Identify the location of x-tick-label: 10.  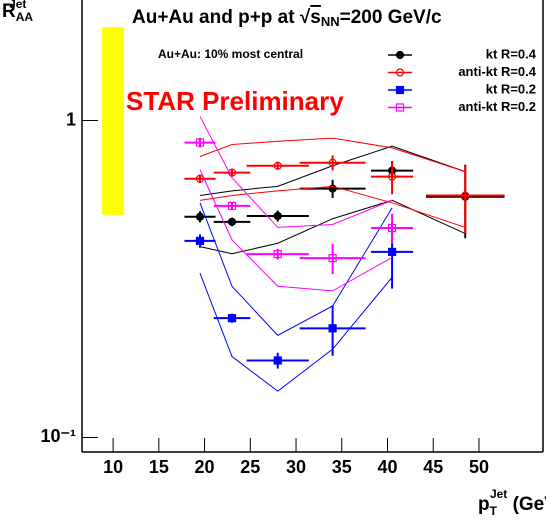
(113, 467).